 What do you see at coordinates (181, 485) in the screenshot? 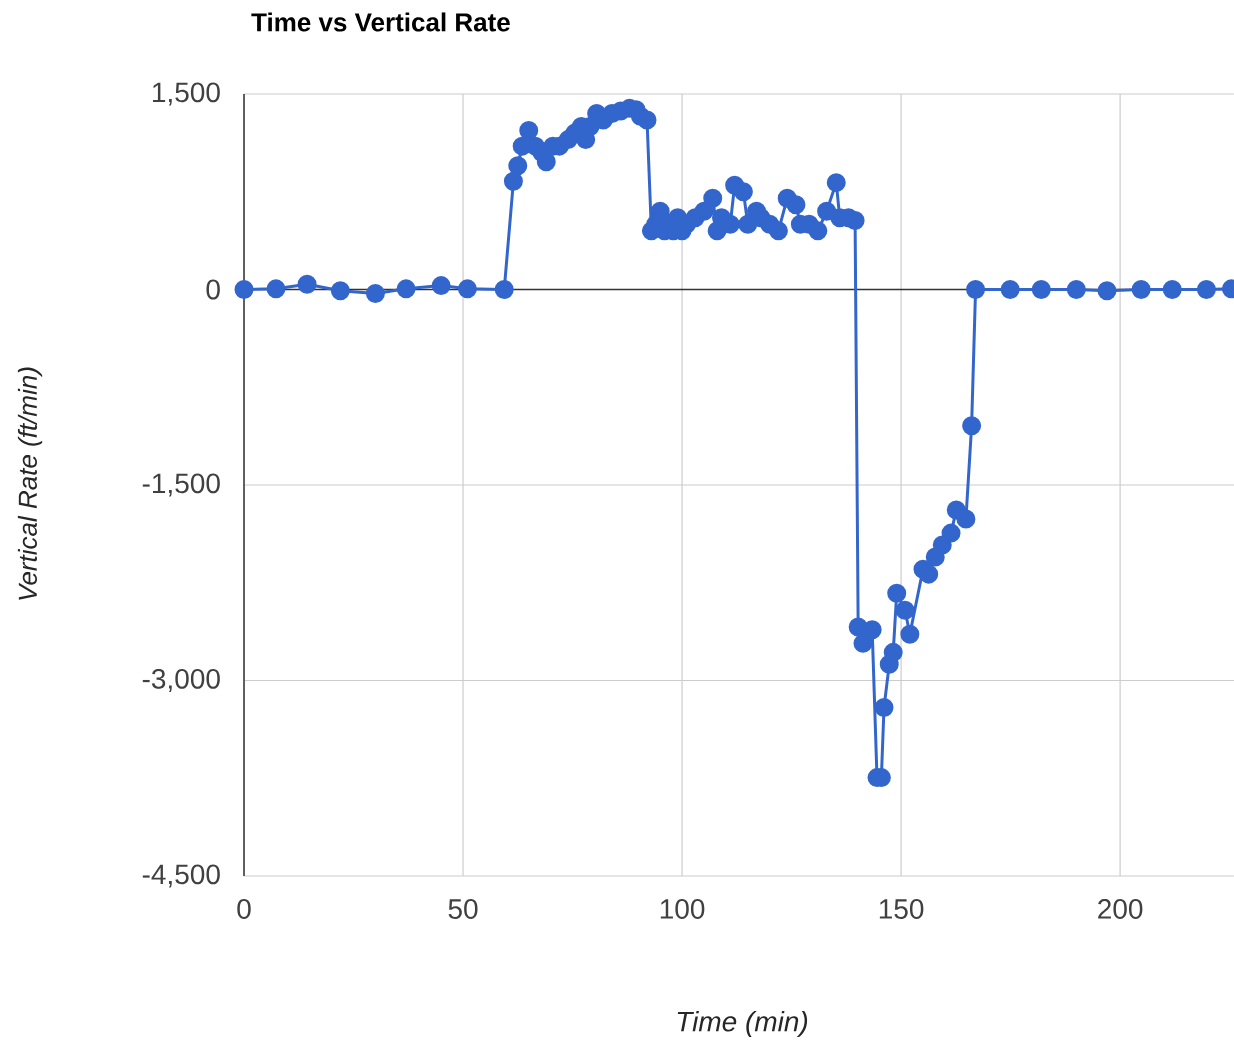
I see `y-tick-label: -1,500` at bounding box center [181, 485].